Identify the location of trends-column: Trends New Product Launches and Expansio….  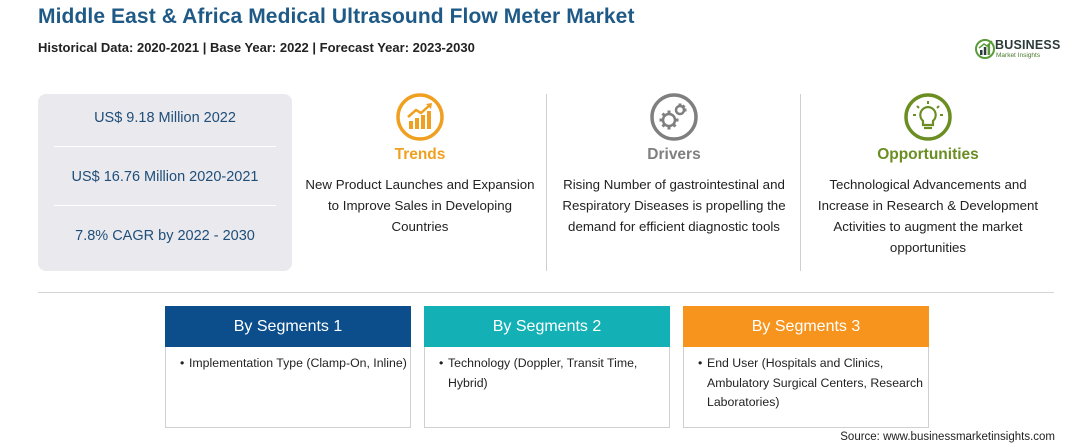
(420, 164).